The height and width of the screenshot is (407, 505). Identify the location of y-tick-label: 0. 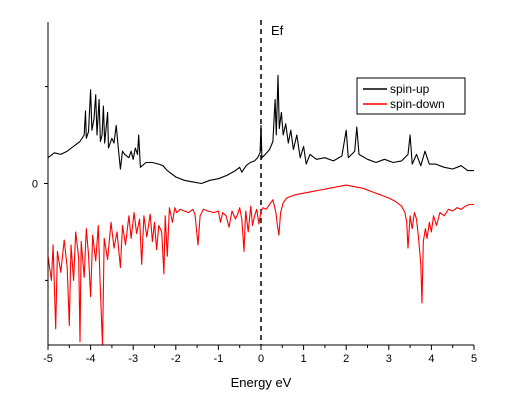
(35, 185).